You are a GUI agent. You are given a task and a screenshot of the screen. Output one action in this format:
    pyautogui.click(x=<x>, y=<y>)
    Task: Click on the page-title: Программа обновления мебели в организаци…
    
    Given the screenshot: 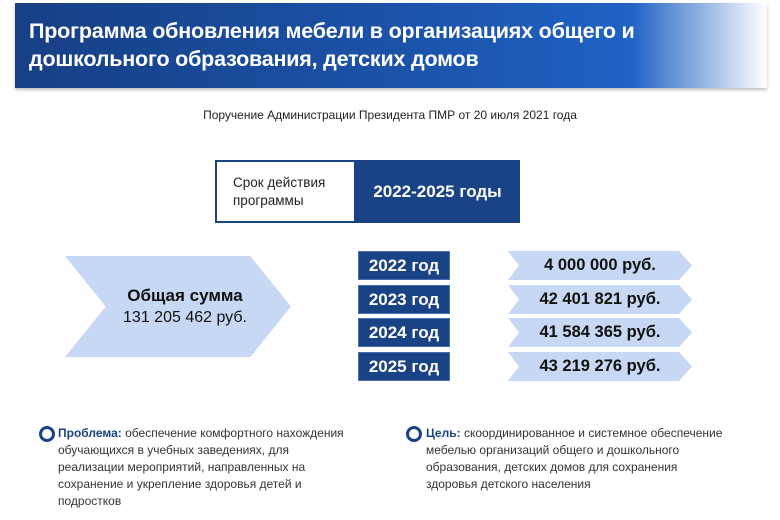 What is the action you would take?
    pyautogui.click(x=332, y=45)
    